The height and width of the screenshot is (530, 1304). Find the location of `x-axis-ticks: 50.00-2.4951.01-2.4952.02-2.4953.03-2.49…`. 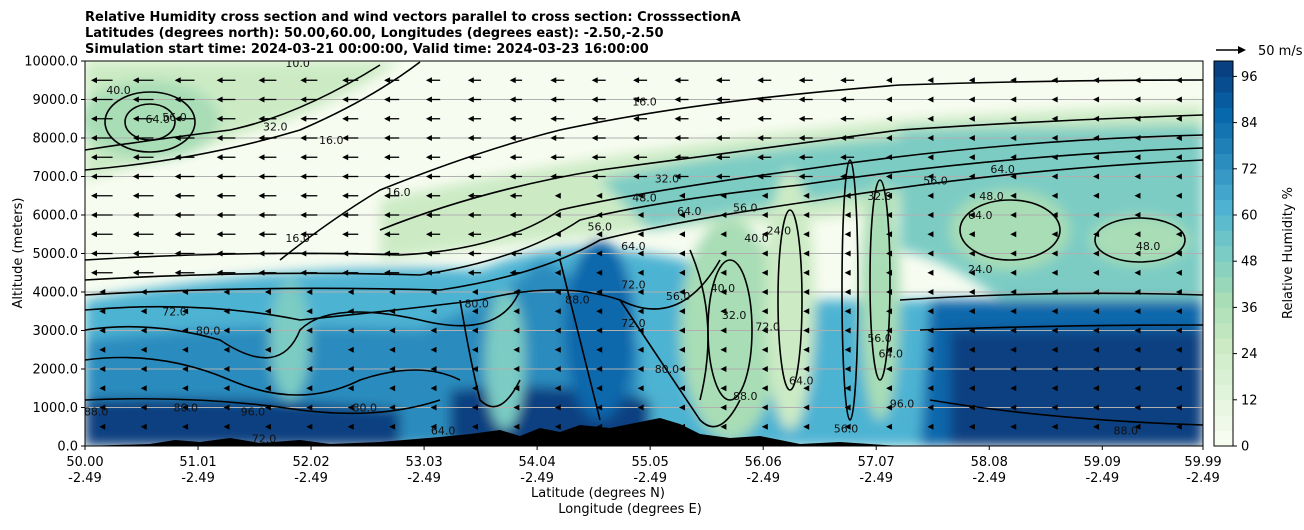

x-axis-ticks: 50.00-2.4951.01-2.4952.02-2.4953.03-2.49… is located at coordinates (644, 466).